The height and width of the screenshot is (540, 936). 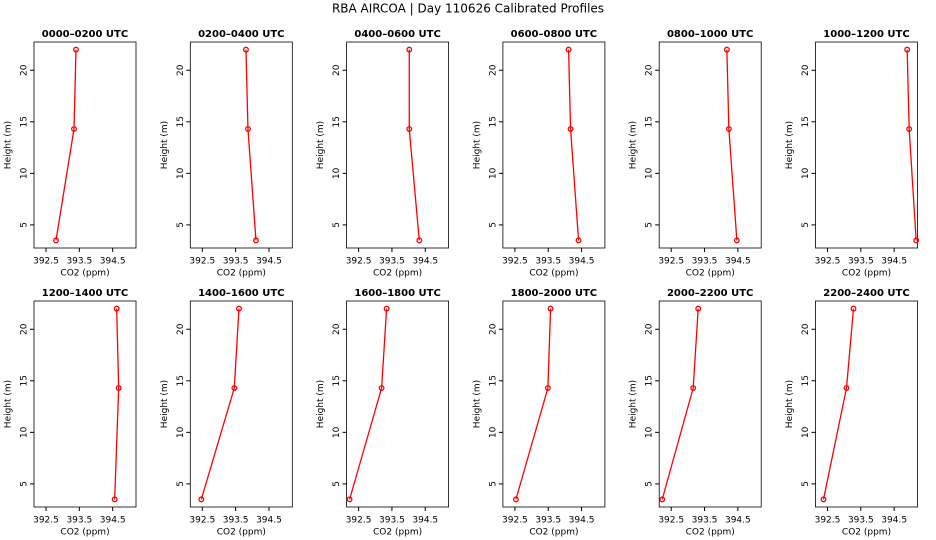 I want to click on panel-title: 1600–1800 UTC, so click(x=397, y=293).